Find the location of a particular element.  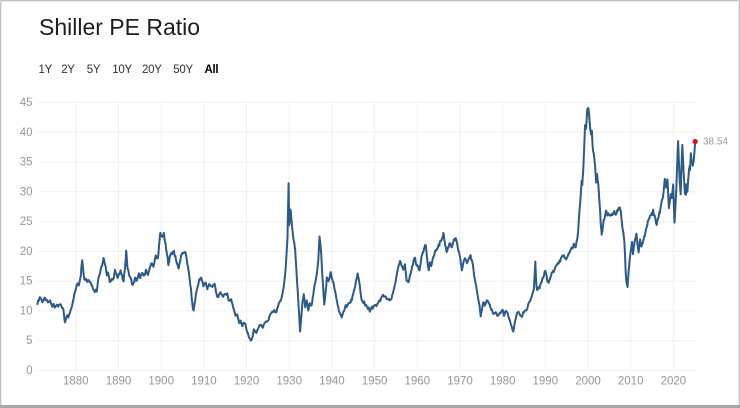

svg-text: 1950 is located at coordinates (375, 382).